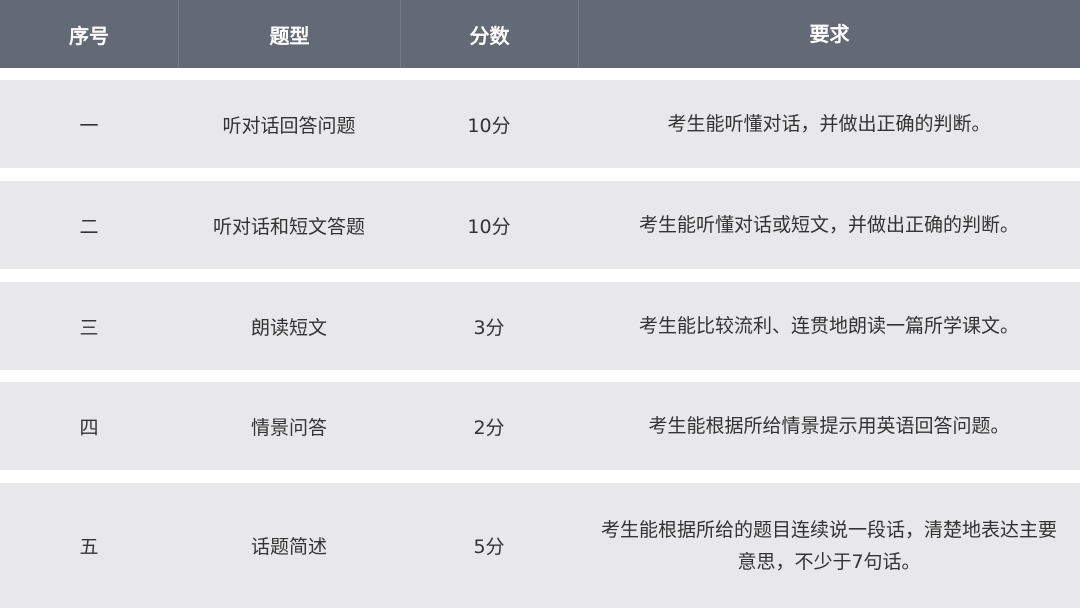 This screenshot has width=1080, height=608. What do you see at coordinates (89, 427) in the screenshot?
I see `cell-no: 四` at bounding box center [89, 427].